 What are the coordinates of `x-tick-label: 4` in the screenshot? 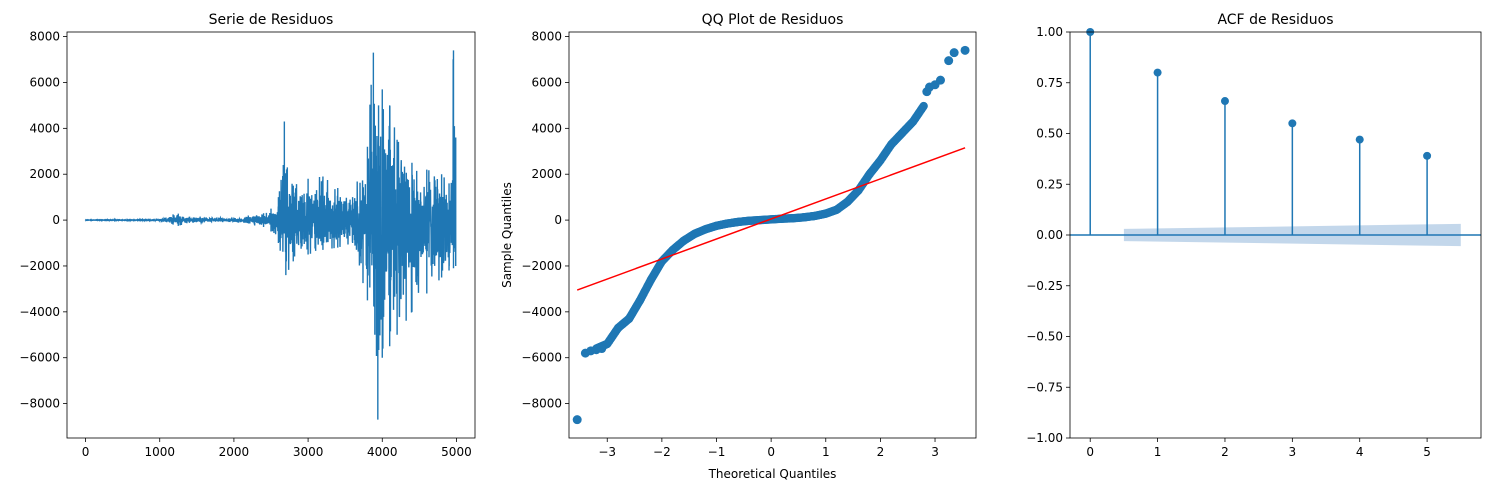 It's located at (1360, 452).